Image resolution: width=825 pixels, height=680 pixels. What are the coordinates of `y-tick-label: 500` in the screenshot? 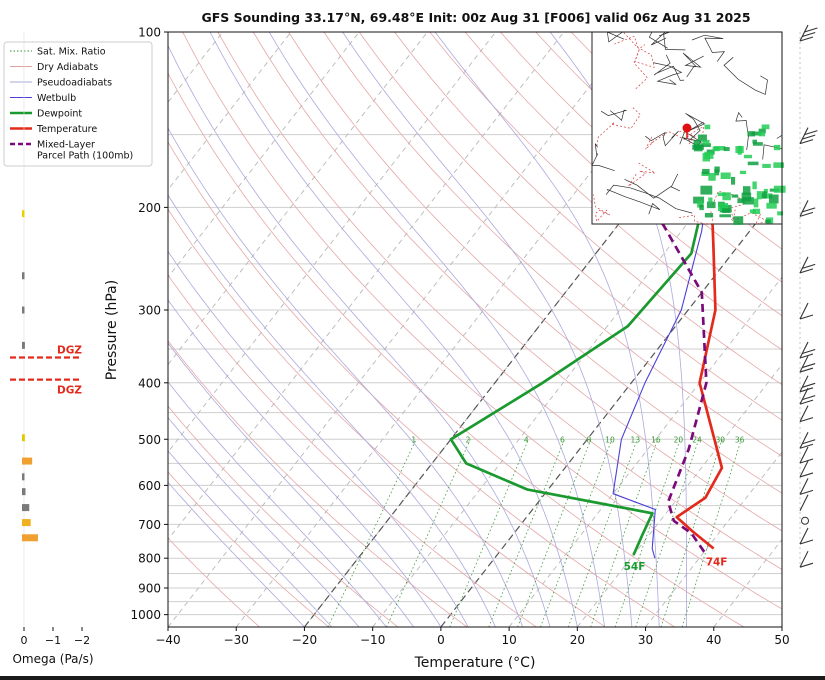 It's located at (149, 440).